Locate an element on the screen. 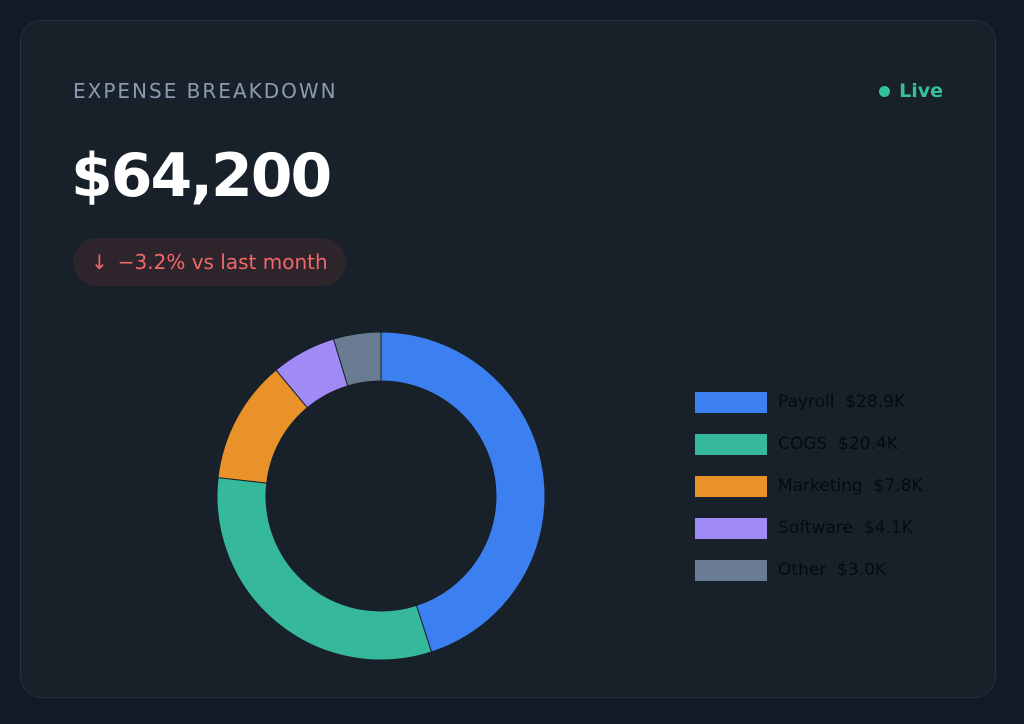 The height and width of the screenshot is (724, 1024). legend-label: COGS is located at coordinates (803, 444).